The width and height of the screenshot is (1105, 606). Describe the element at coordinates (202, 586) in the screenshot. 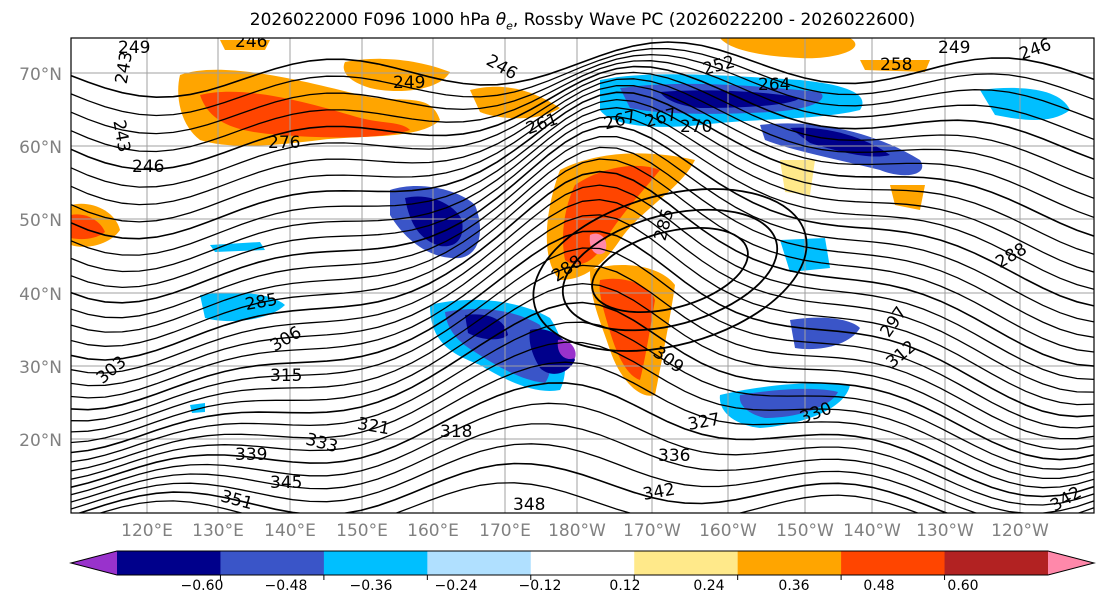

I see `colorbar-tick-label: −0.60` at that location.